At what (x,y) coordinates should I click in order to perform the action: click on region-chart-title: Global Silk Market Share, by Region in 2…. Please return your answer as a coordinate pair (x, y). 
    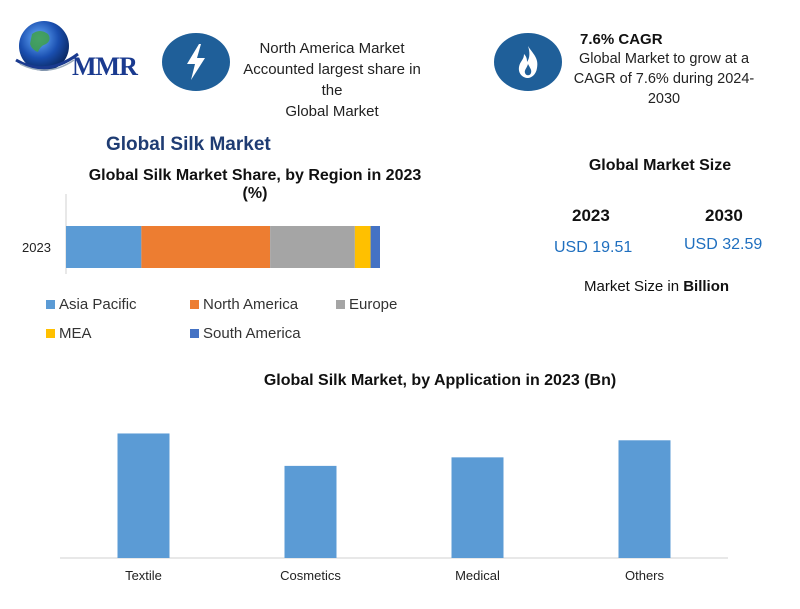
    Looking at the image, I should click on (255, 185).